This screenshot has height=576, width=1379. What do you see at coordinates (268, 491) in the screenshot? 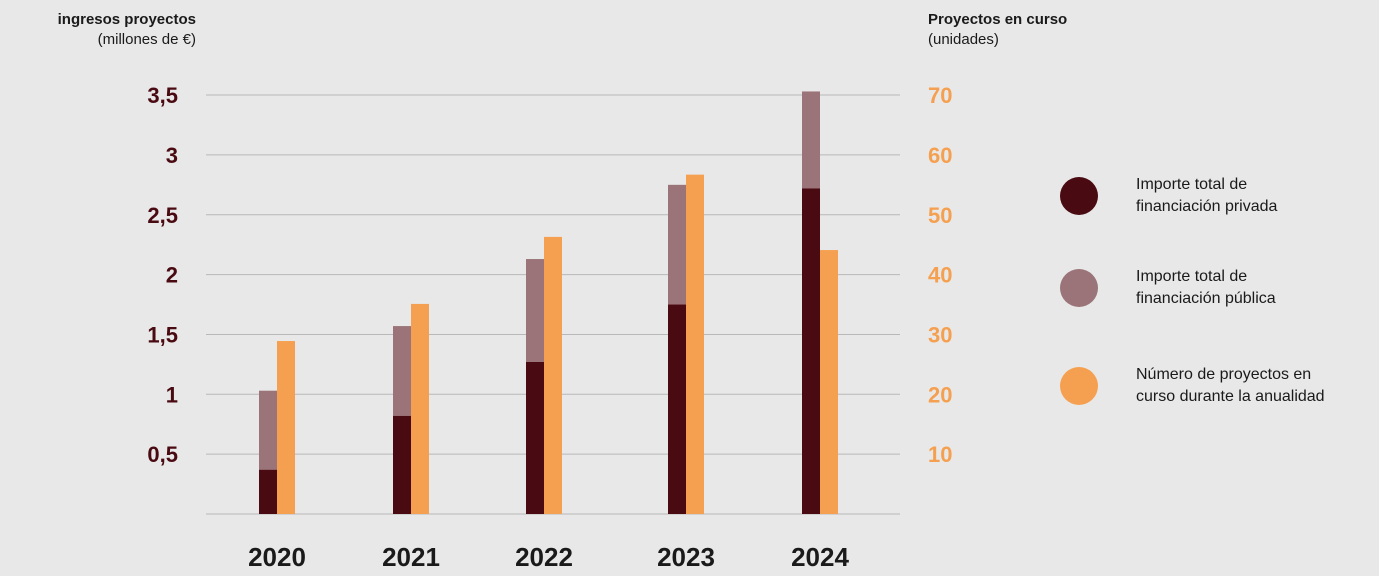
I see `bar-private-2020` at bounding box center [268, 491].